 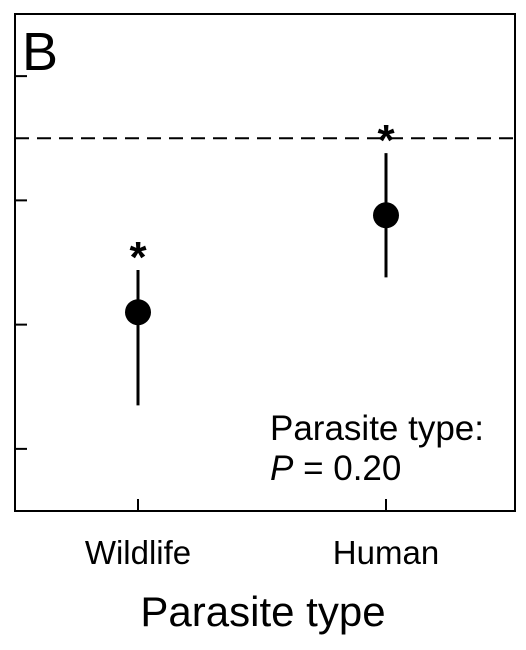 What do you see at coordinates (262, 611) in the screenshot?
I see `x-axis-title: Parasite type` at bounding box center [262, 611].